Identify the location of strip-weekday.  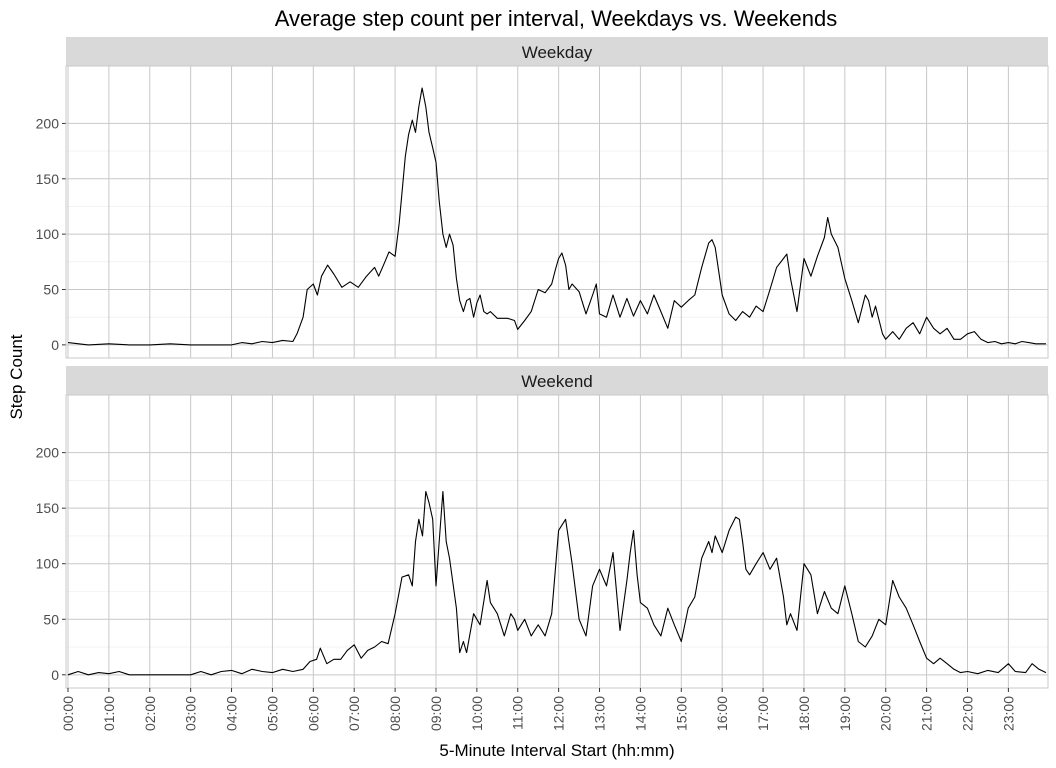
(557, 51).